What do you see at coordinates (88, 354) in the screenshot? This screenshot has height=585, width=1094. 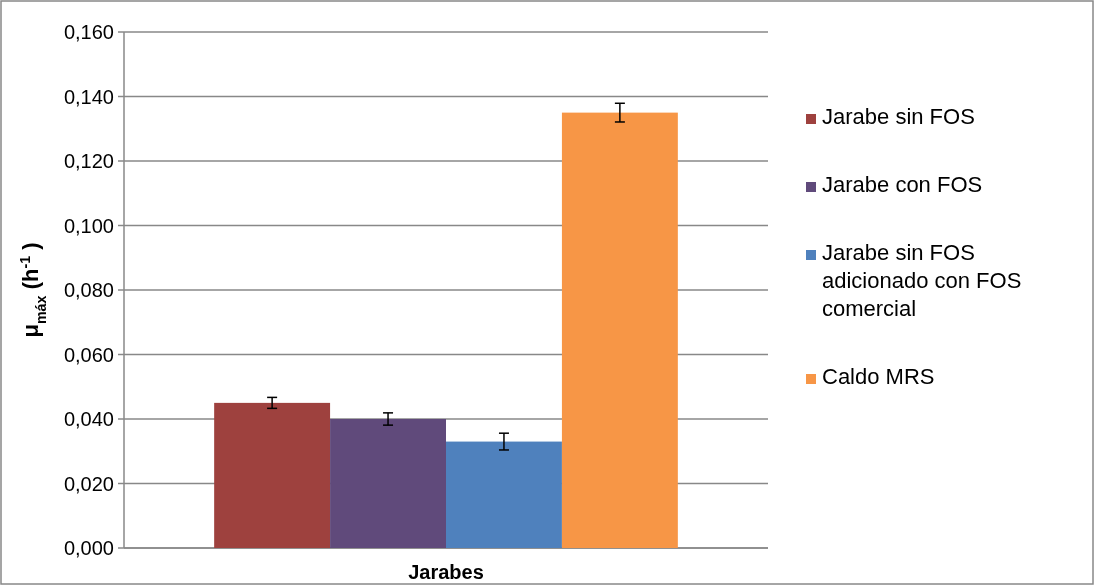 I see `y-tick-label: 0,060` at bounding box center [88, 354].